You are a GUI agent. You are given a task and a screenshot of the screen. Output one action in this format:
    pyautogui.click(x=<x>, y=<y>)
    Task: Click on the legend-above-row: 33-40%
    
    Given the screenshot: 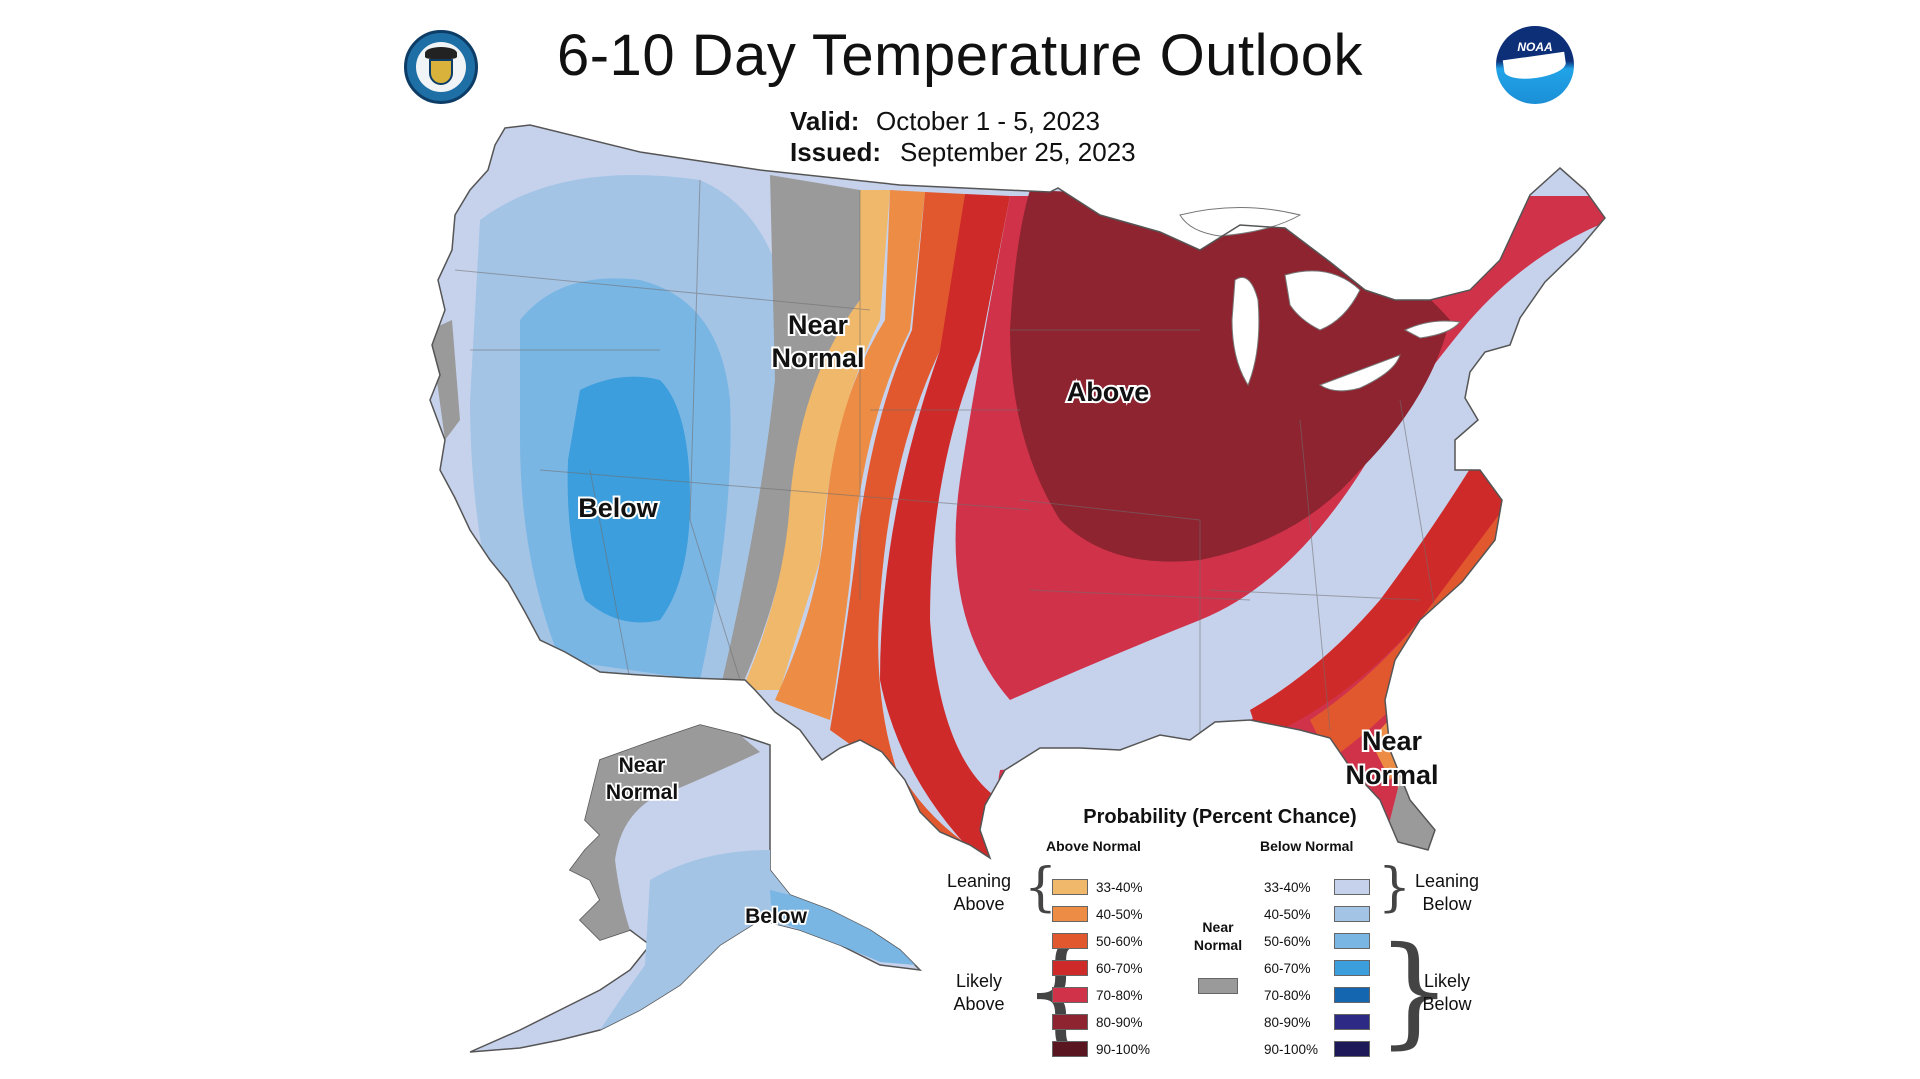 What is the action you would take?
    pyautogui.click(x=1097, y=887)
    